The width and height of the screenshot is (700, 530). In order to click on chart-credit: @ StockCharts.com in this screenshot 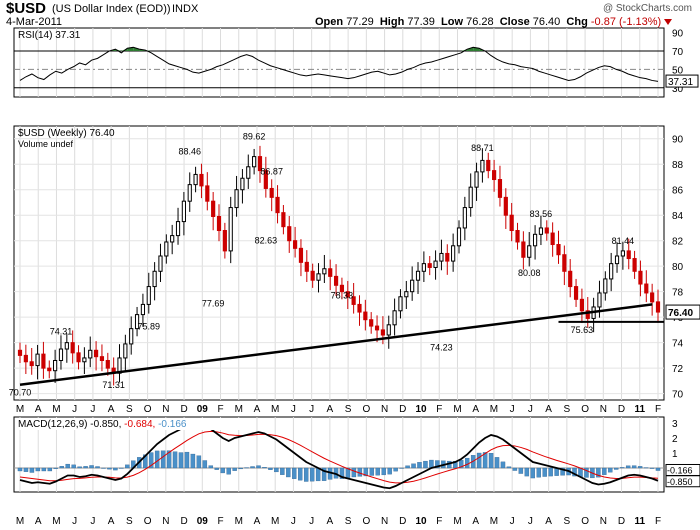, I will do `click(647, 8)`.